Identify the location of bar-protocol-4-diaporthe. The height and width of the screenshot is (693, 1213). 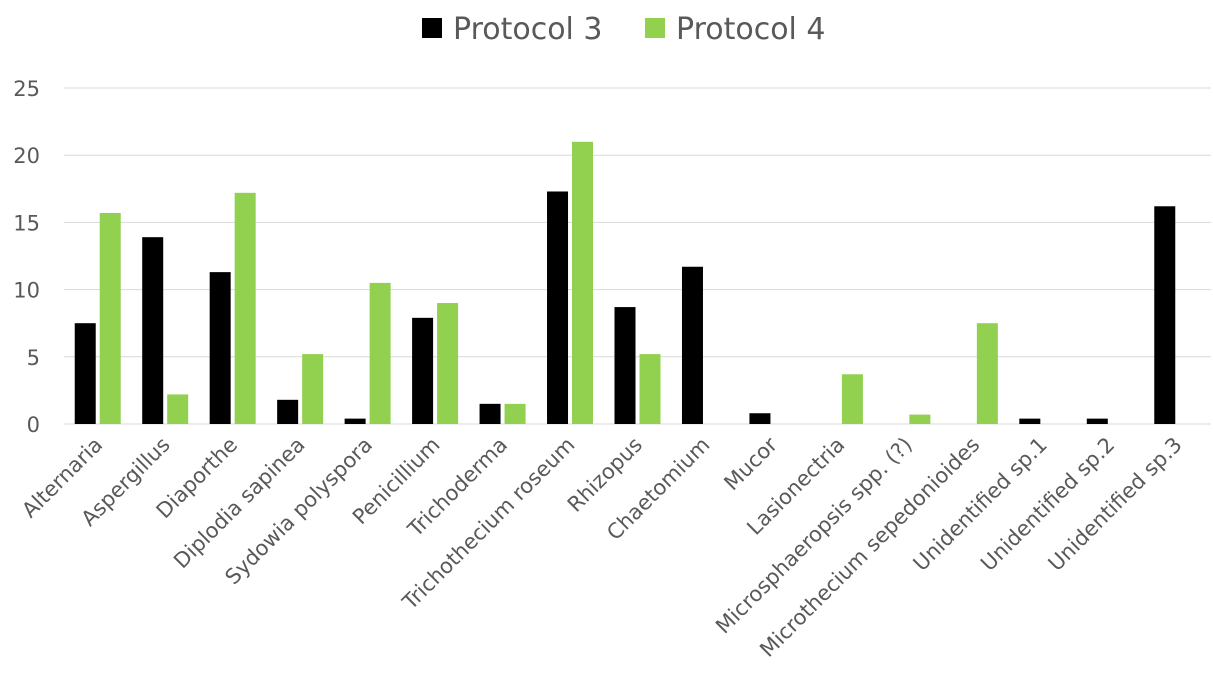
(245, 308).